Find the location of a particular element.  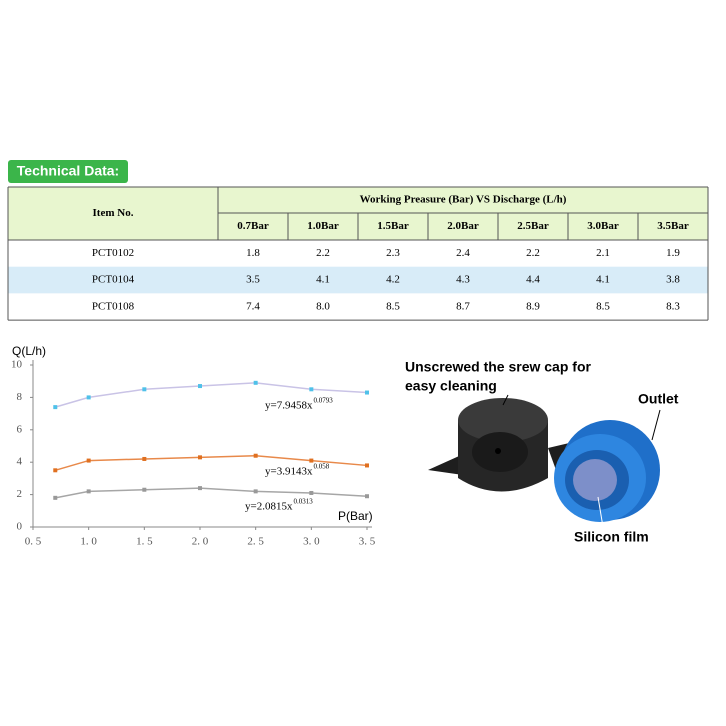

equation: y=7.9458x is located at coordinates (289, 406).